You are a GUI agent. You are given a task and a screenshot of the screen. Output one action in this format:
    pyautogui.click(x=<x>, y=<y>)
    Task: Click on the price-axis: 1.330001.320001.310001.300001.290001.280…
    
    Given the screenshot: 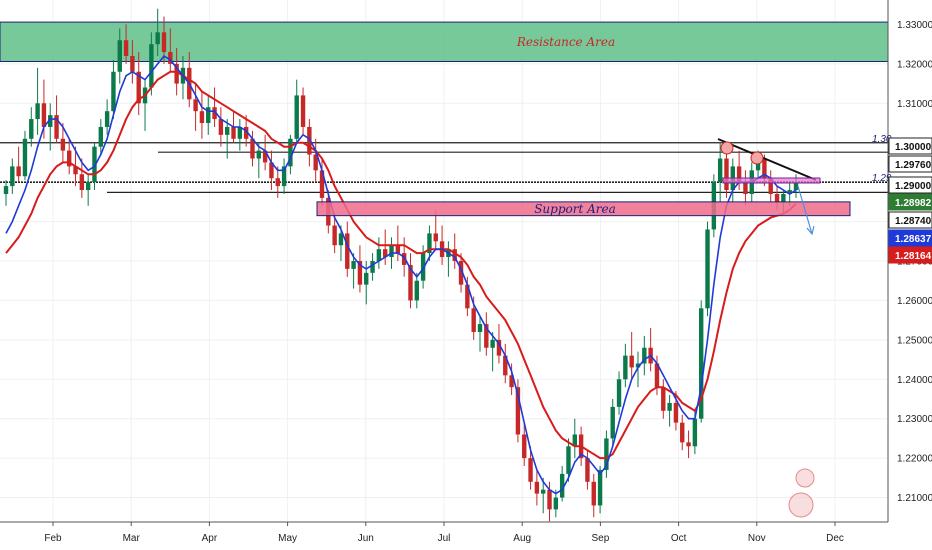 What is the action you would take?
    pyautogui.click(x=909, y=275)
    